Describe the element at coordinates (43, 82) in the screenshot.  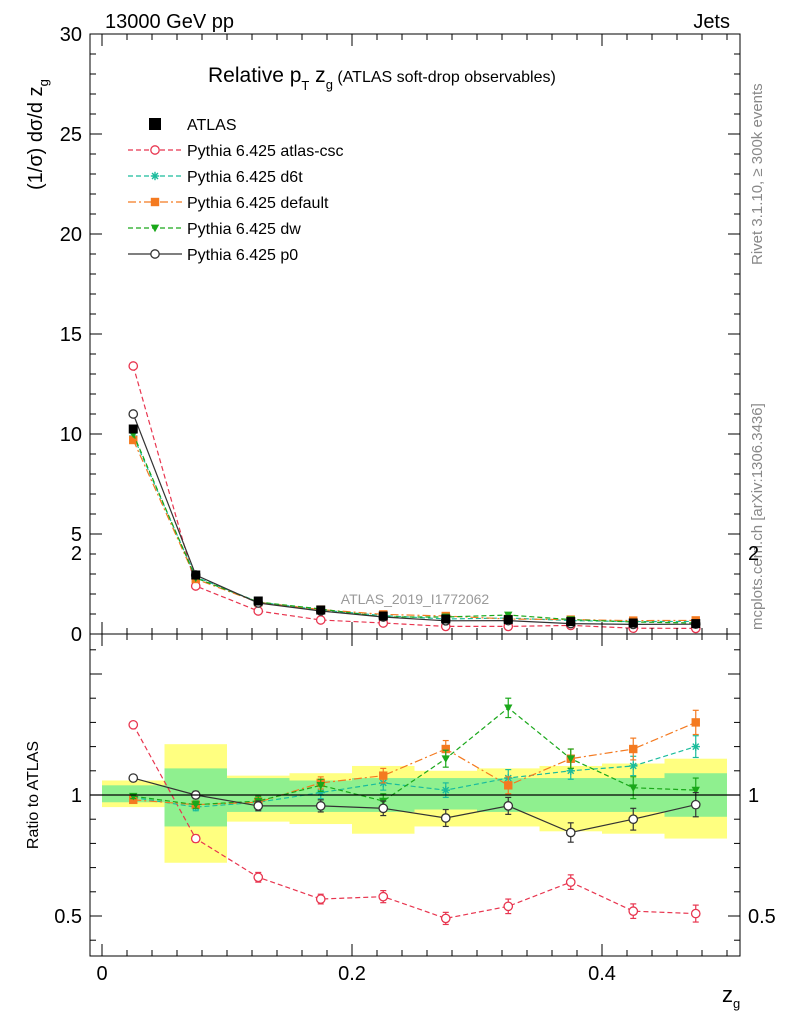
I see `y-axis-label-sub: g` at that location.